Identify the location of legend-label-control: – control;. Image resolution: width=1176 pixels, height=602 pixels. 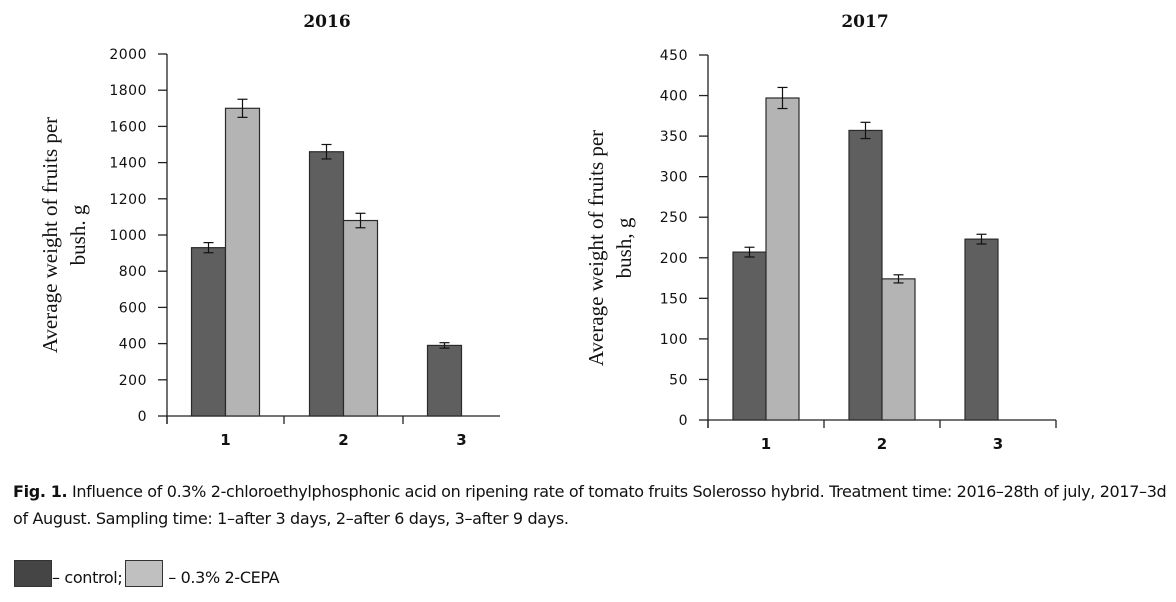
(87, 577).